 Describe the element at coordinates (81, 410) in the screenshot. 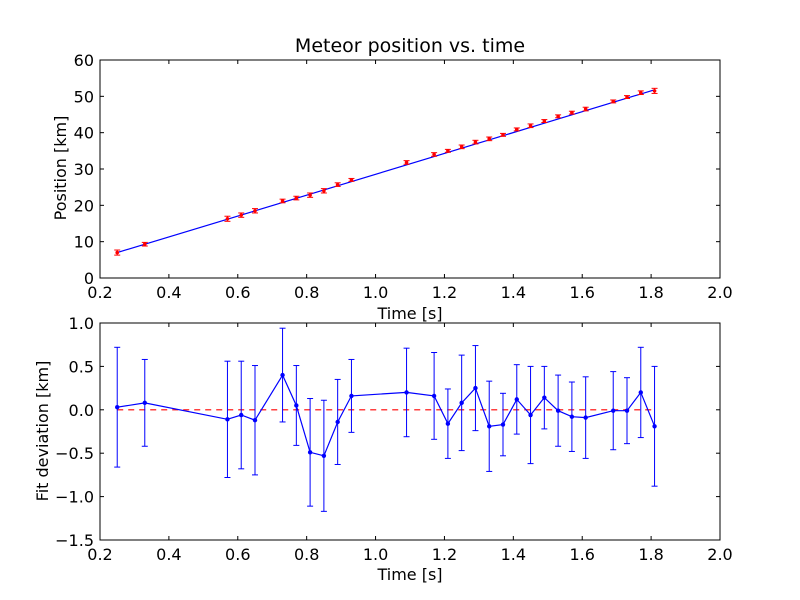

I see `y-tick-label: 0.0` at that location.